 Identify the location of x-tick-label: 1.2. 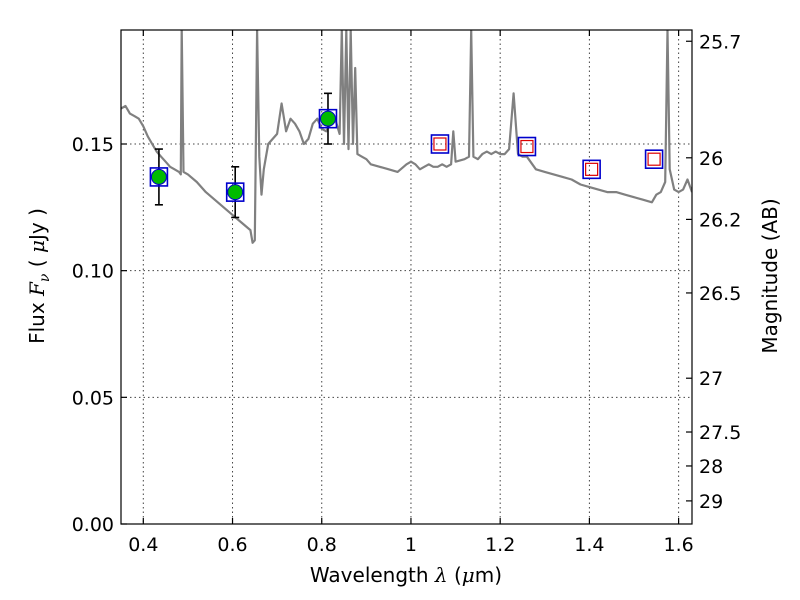
(500, 545).